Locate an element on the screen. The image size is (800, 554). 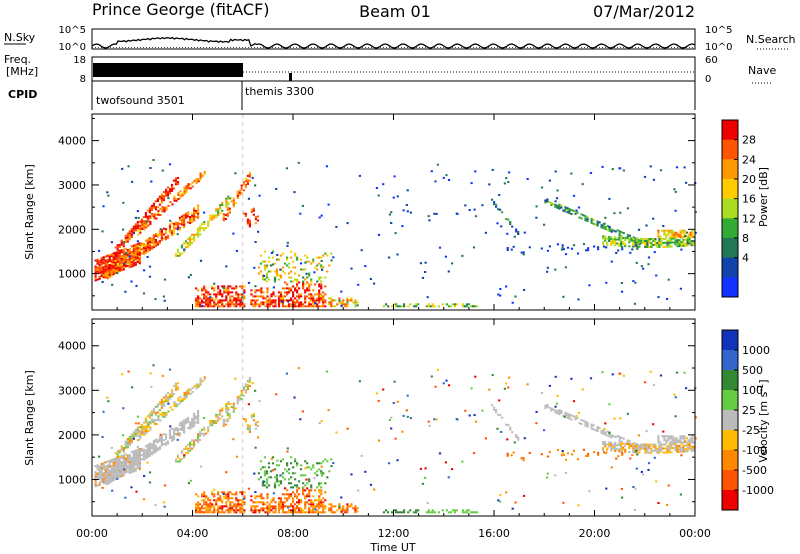
colorbar-tick-label: 12 is located at coordinates (749, 218).